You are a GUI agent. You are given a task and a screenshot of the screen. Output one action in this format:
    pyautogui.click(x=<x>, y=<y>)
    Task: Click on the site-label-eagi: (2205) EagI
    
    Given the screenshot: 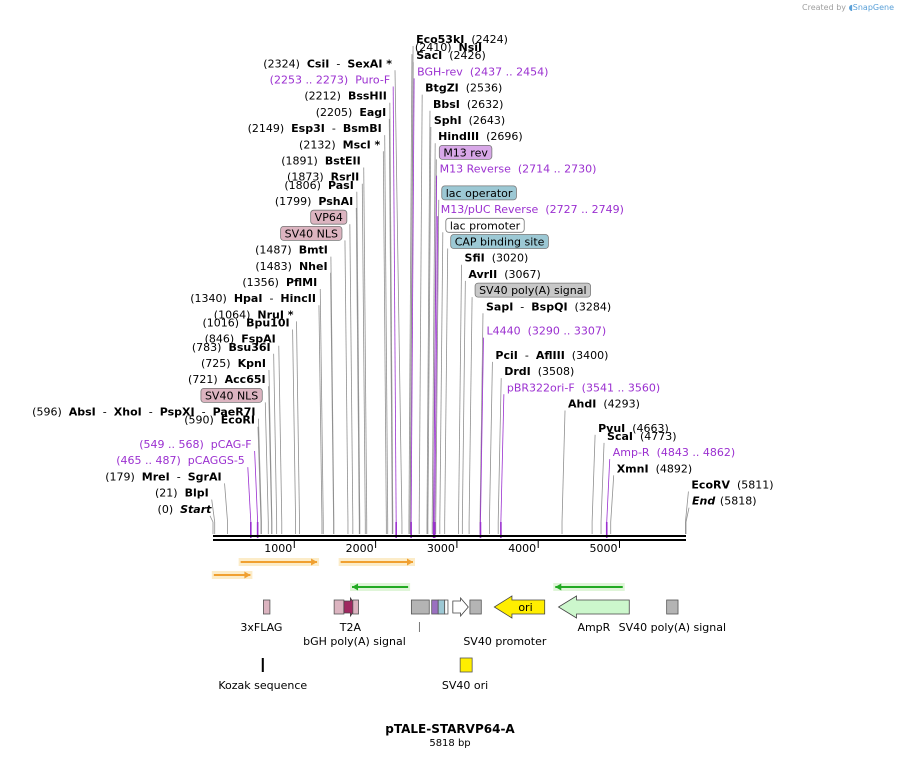 What is the action you would take?
    pyautogui.click(x=351, y=112)
    